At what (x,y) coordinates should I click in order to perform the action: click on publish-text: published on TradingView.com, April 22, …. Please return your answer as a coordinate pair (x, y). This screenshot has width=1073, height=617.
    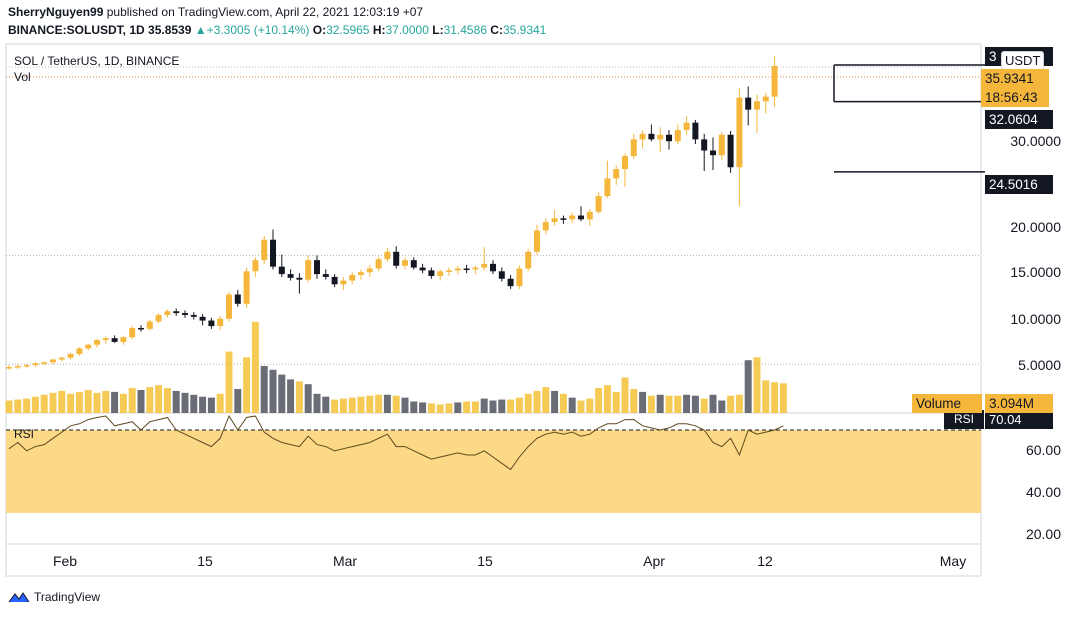
    Looking at the image, I should click on (265, 12).